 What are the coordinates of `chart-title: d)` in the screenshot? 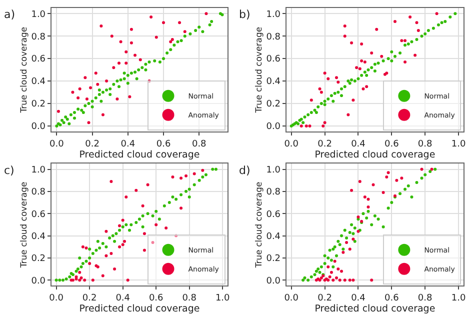 It's located at (244, 170).